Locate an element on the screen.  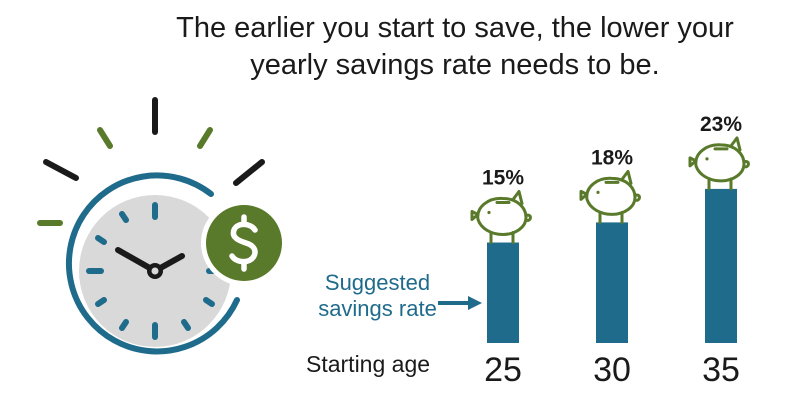
category-label: 25 is located at coordinates (503, 370).